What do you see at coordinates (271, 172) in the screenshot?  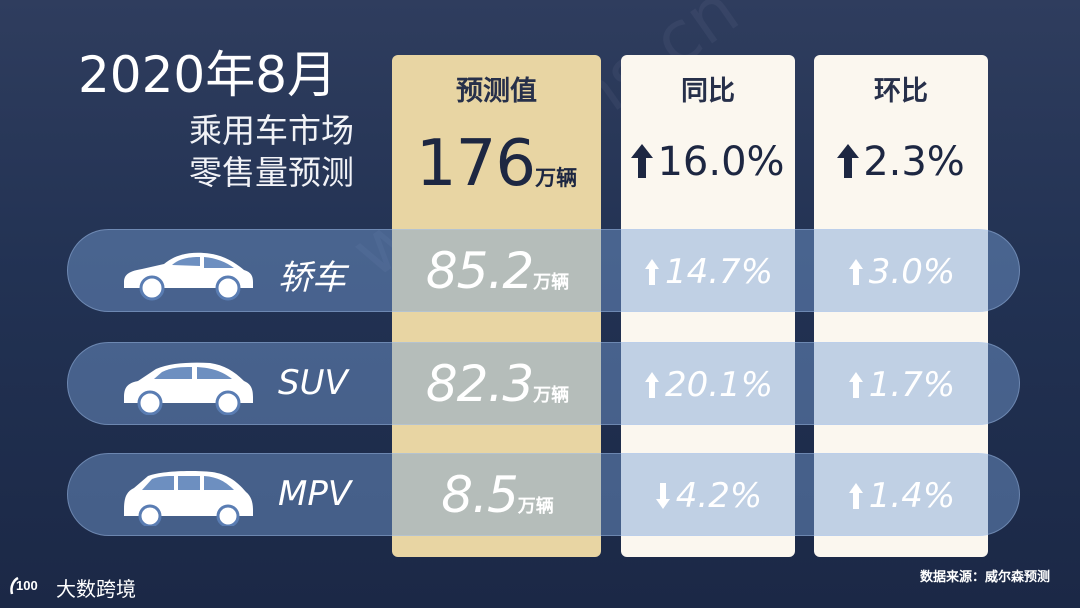 I see `title-line-3: 零售量预测` at bounding box center [271, 172].